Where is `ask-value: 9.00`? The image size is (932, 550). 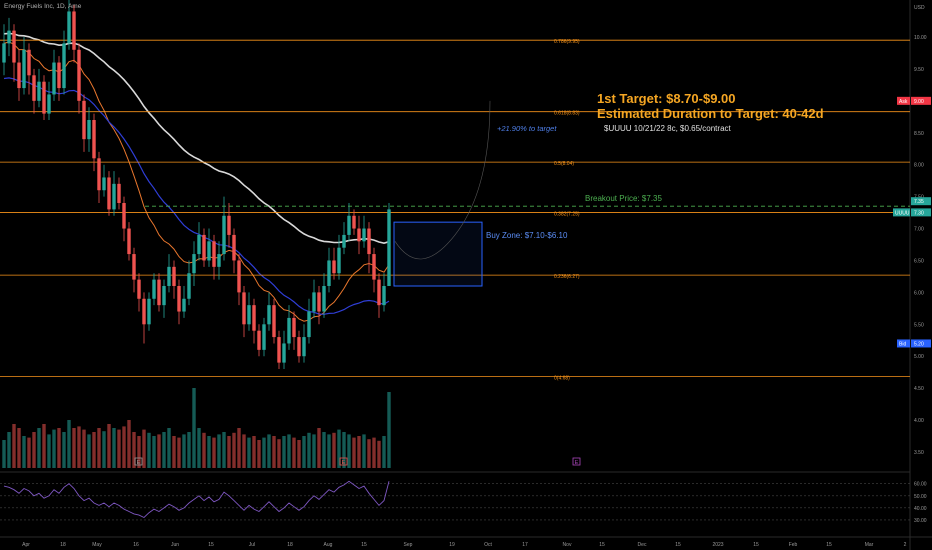
ask-value: 9.00 is located at coordinates (919, 102).